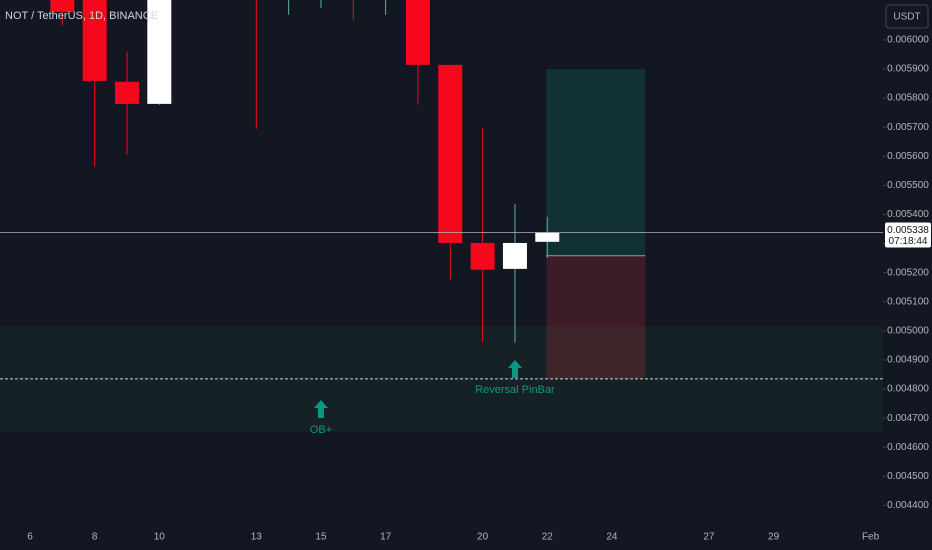 This screenshot has height=550, width=932. I want to click on y-tick-label: 0.004600, so click(908, 447).